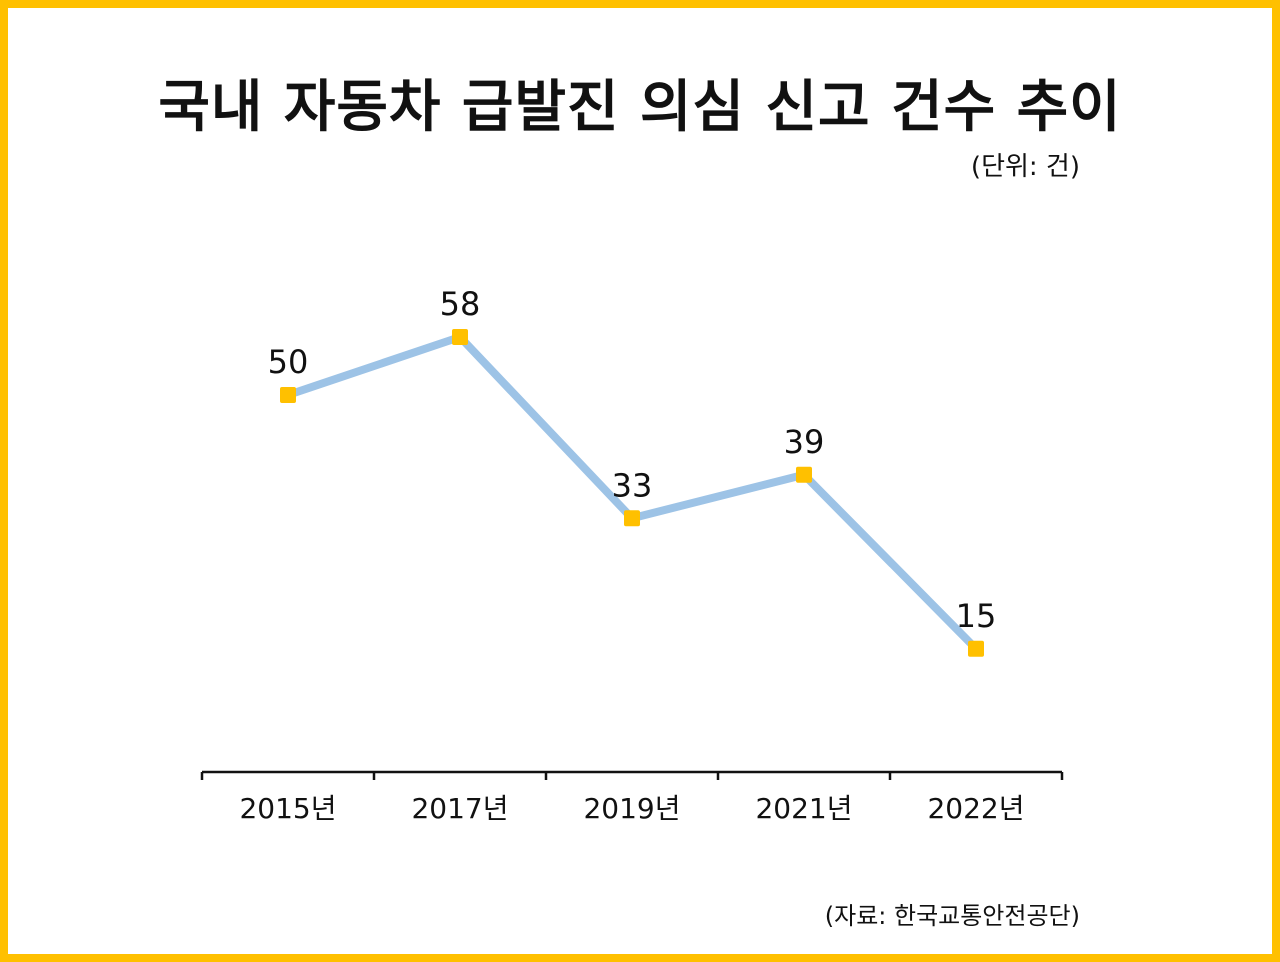  What do you see at coordinates (640, 107) in the screenshot?
I see `chart-title: 국내 자동차 급발진 의심 신고 건수 추이` at bounding box center [640, 107].